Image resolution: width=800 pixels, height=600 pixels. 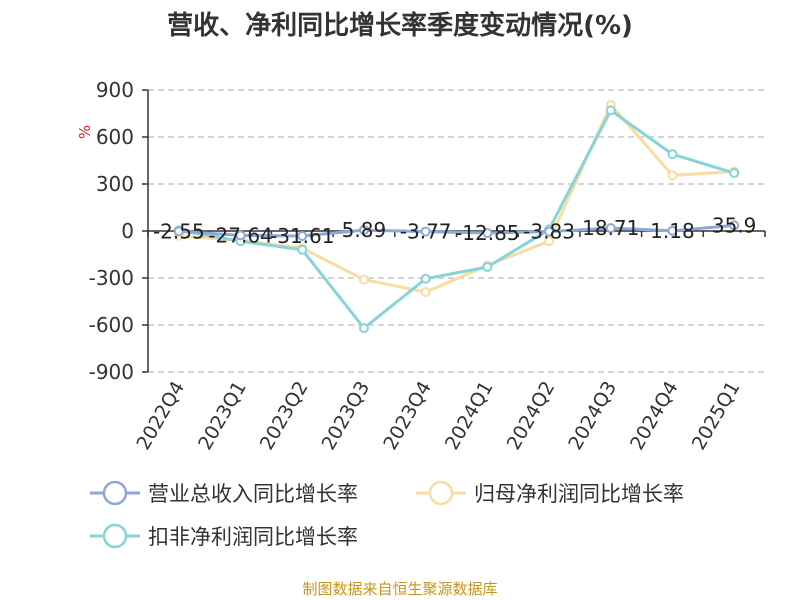 I want to click on x-tick-label: 2025Q1, so click(x=716, y=416).